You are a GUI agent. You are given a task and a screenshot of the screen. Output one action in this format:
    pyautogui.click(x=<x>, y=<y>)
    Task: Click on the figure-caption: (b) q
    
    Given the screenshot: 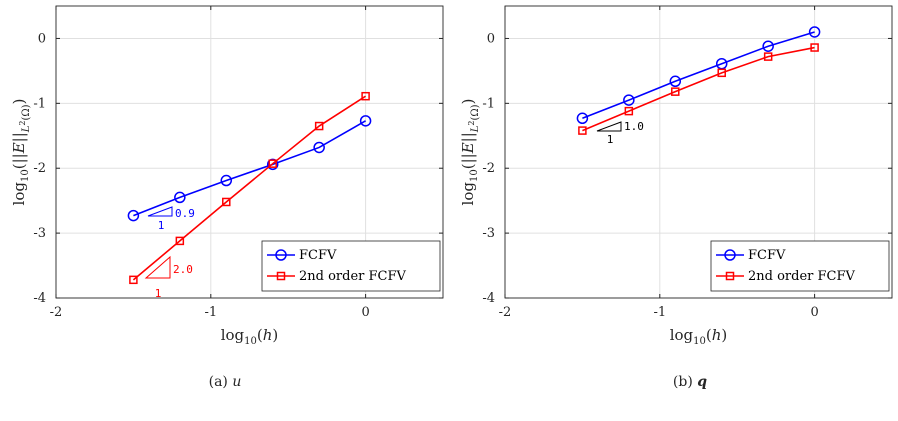 What is the action you would take?
    pyautogui.click(x=690, y=382)
    